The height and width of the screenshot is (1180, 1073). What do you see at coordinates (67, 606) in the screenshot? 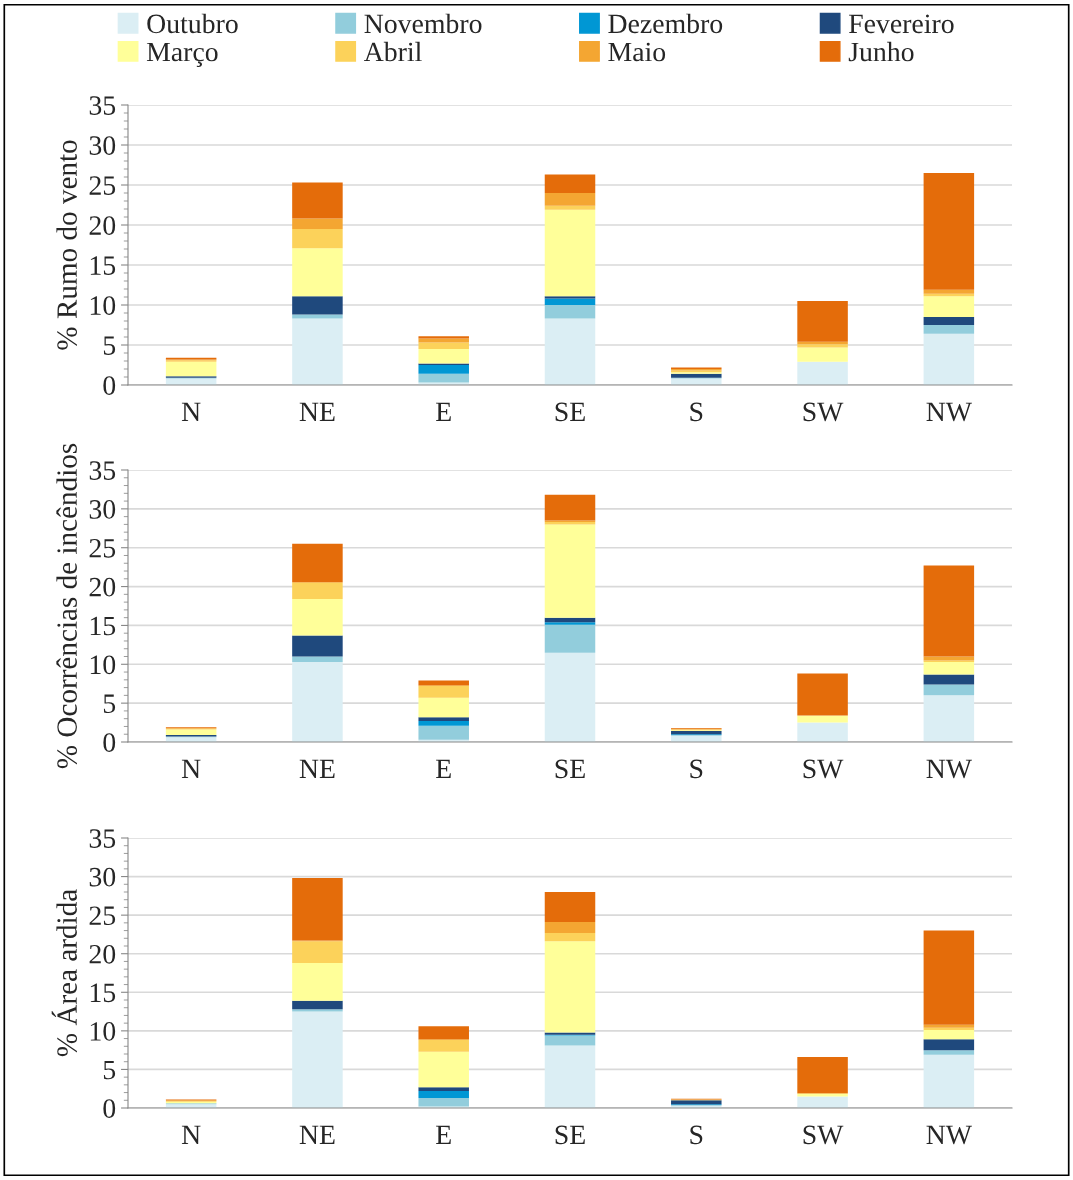
I see `y-axis-title: % Ocorrências de incêndios` at bounding box center [67, 606].